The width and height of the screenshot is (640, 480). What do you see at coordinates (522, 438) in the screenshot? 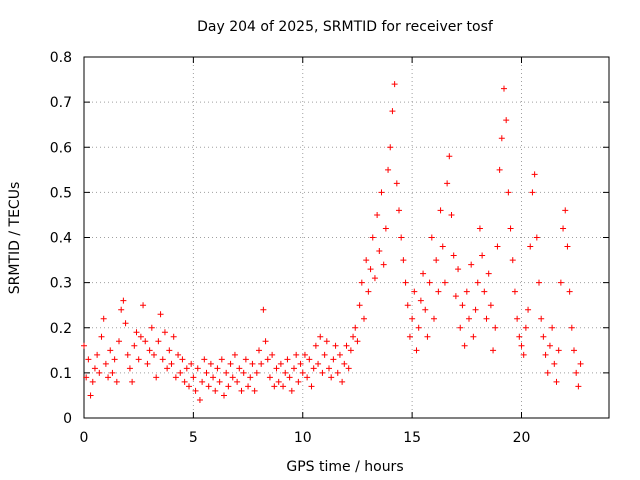
I see `x-tick-label: 20` at bounding box center [522, 438].